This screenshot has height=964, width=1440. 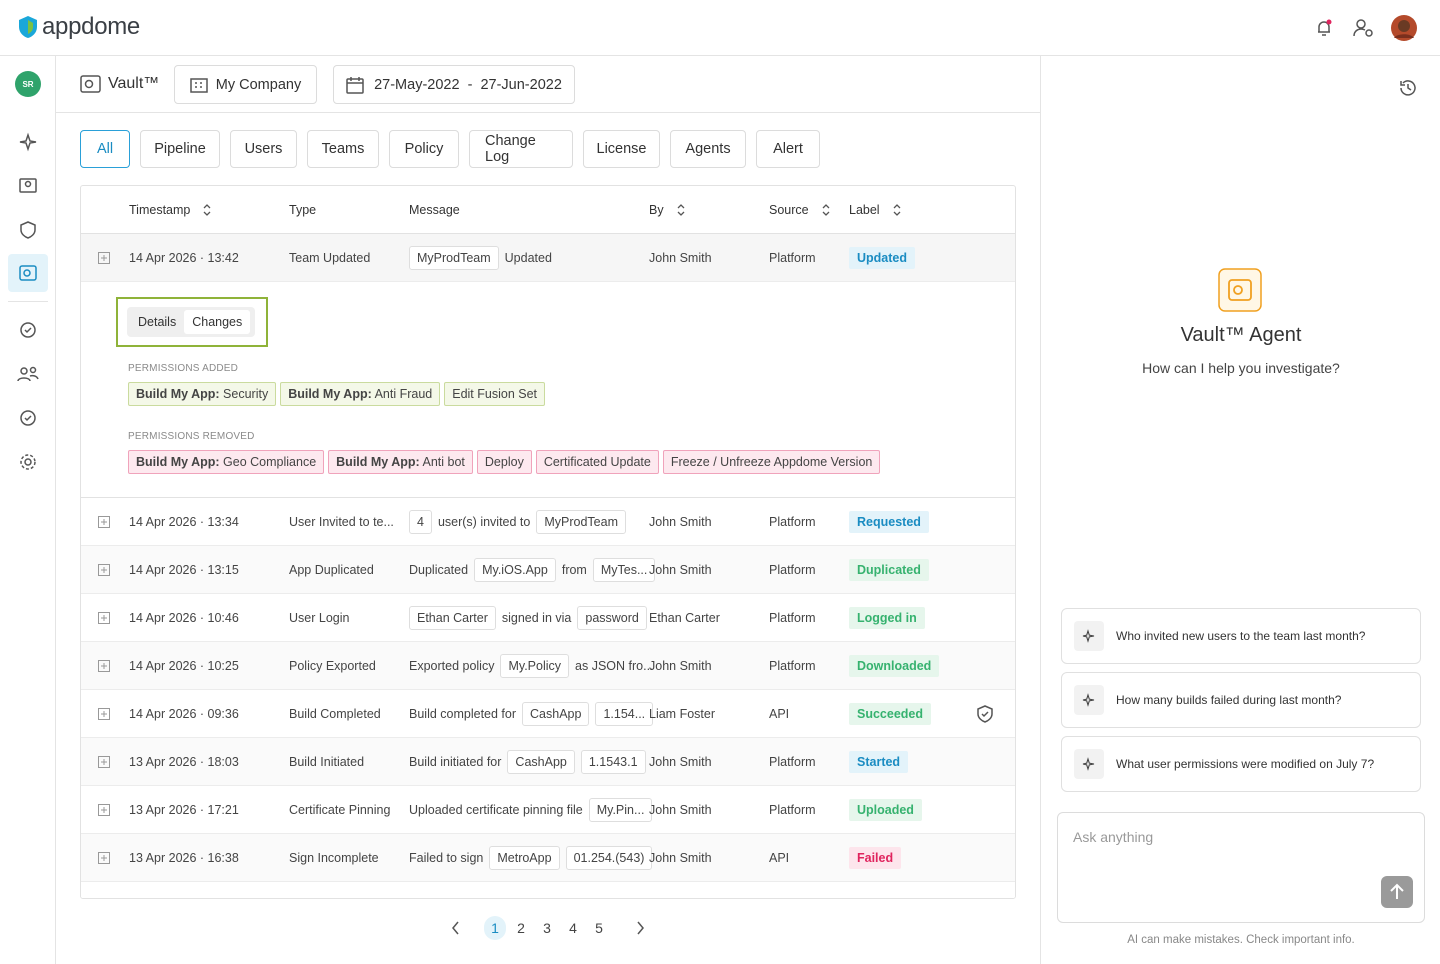 I want to click on toggle-option: Details, so click(x=157, y=322).